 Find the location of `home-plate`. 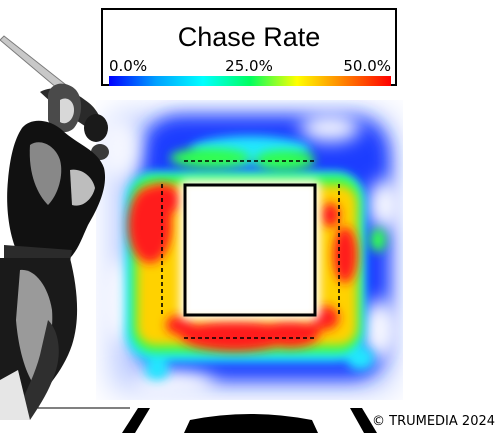

home-plate is located at coordinates (251, 423).